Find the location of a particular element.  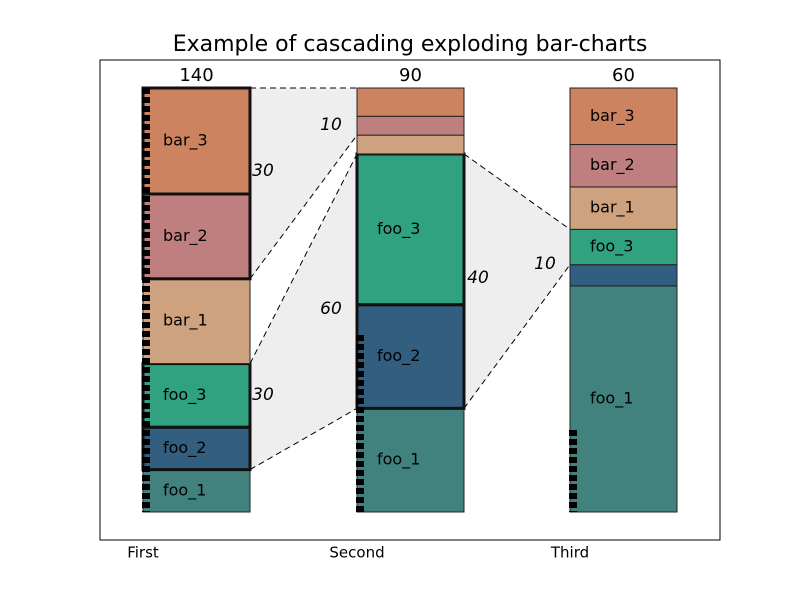

x-tick-label: First is located at coordinates (143, 553).